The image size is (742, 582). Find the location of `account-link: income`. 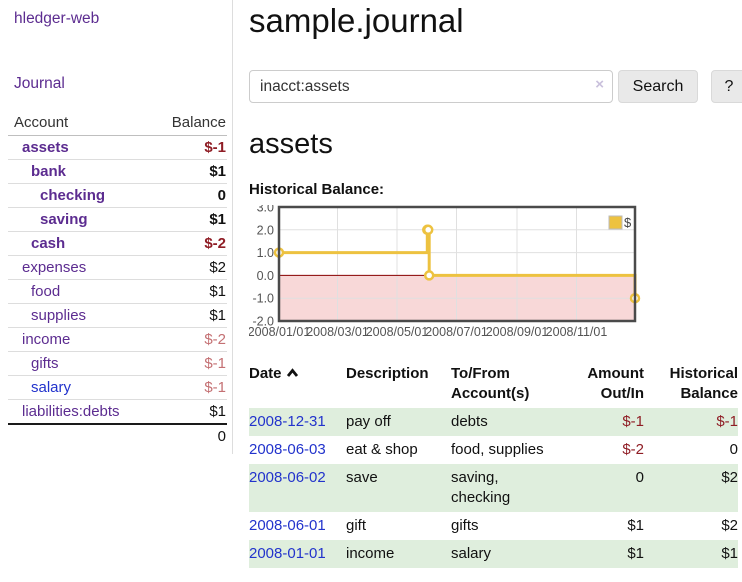

account-link: income is located at coordinates (46, 339).